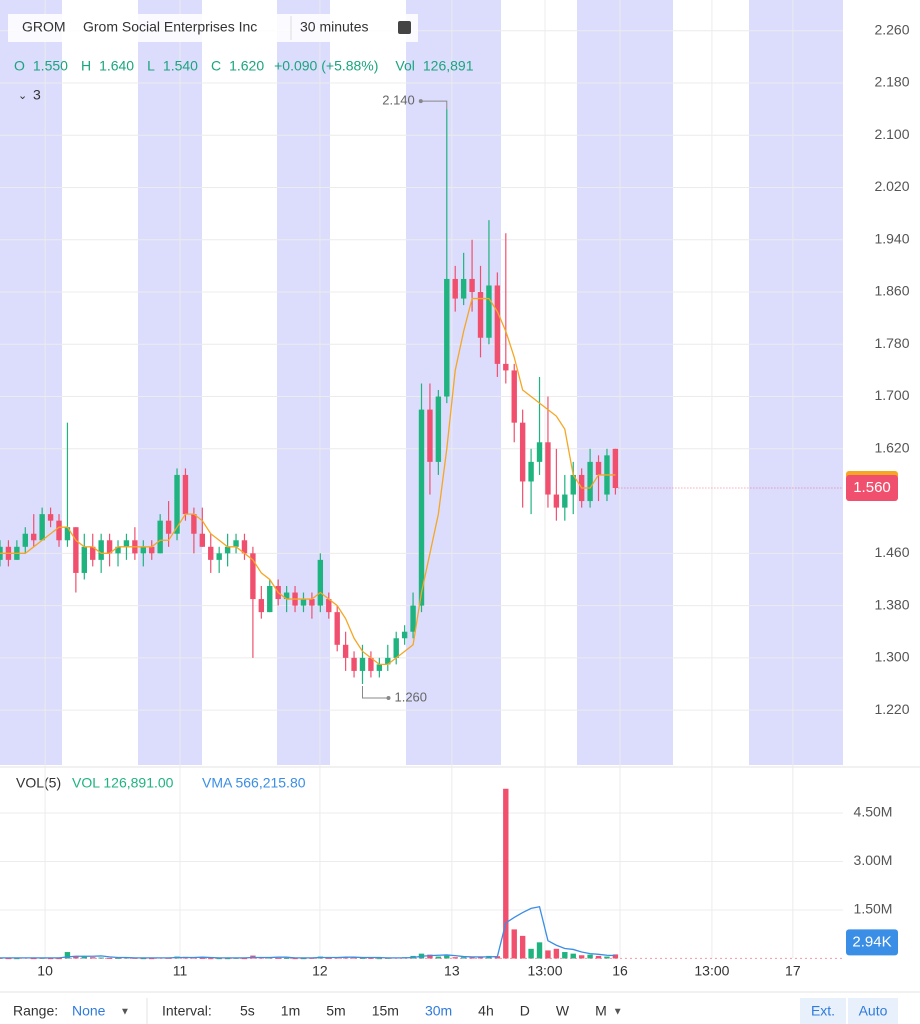  What do you see at coordinates (620, 971) in the screenshot?
I see `x-tick-label: 16` at bounding box center [620, 971].